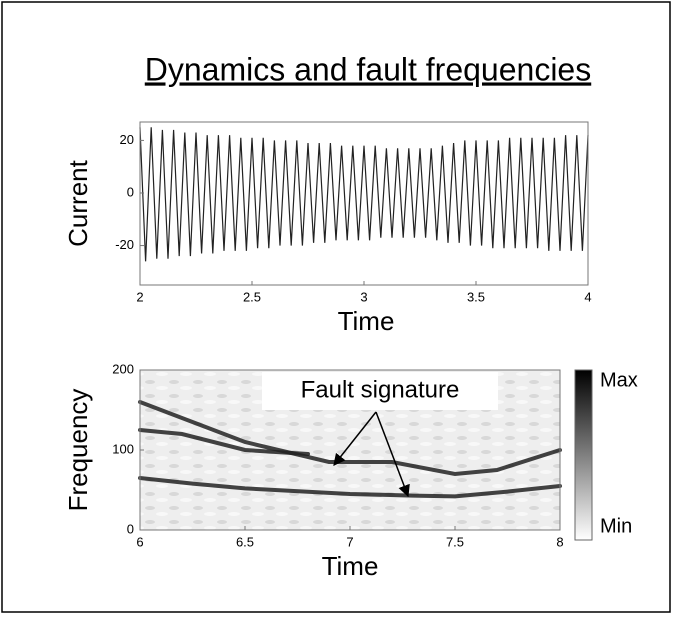 The height and width of the screenshot is (620, 673). I want to click on x-tick-label: 3, so click(363, 296).